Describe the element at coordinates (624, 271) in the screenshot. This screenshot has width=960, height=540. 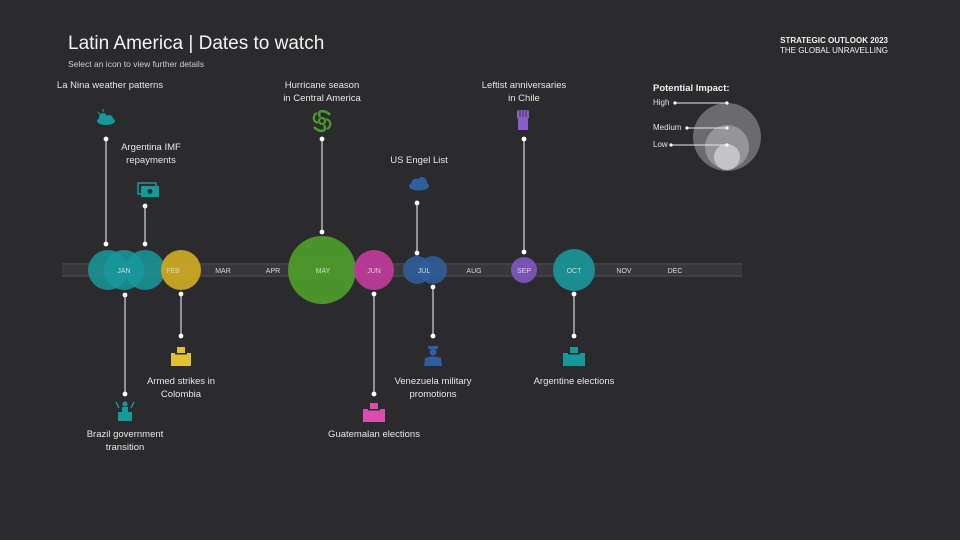
I see `month-nov: NOV` at that location.